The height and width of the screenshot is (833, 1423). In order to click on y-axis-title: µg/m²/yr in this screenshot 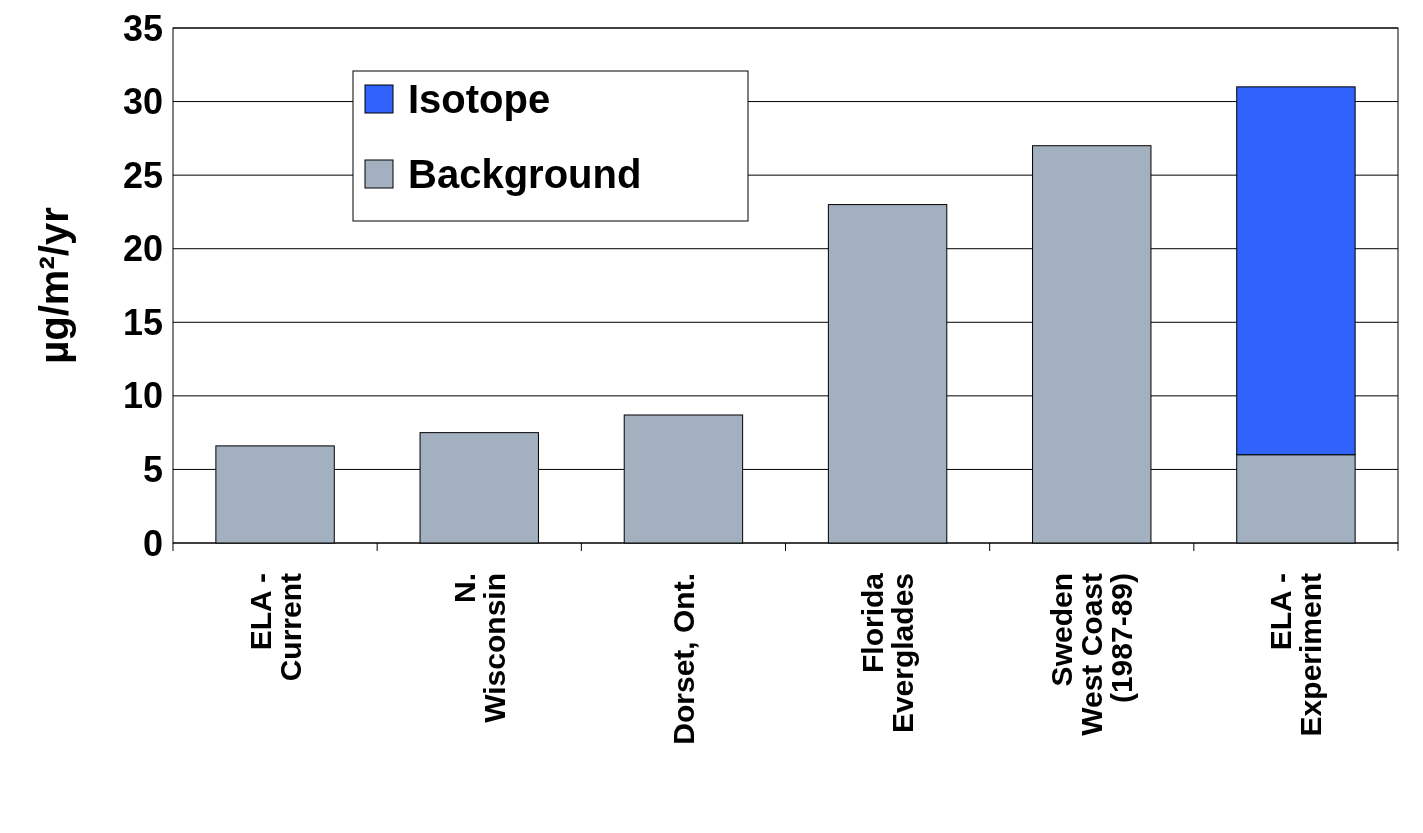, I will do `click(54, 285)`.